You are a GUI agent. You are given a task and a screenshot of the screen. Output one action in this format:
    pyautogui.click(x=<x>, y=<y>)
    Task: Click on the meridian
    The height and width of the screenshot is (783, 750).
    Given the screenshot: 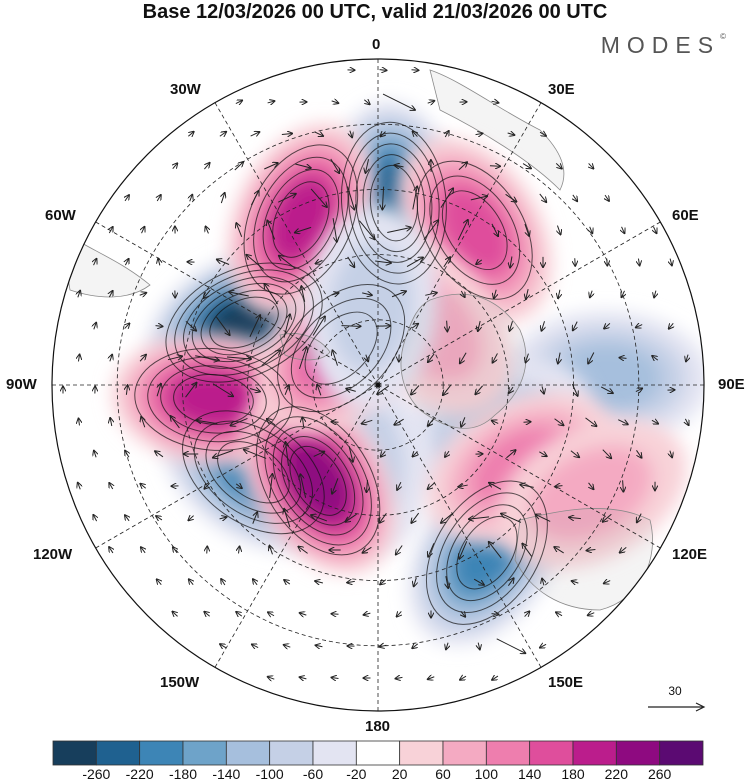 What is the action you would take?
    pyautogui.click(x=459, y=244)
    